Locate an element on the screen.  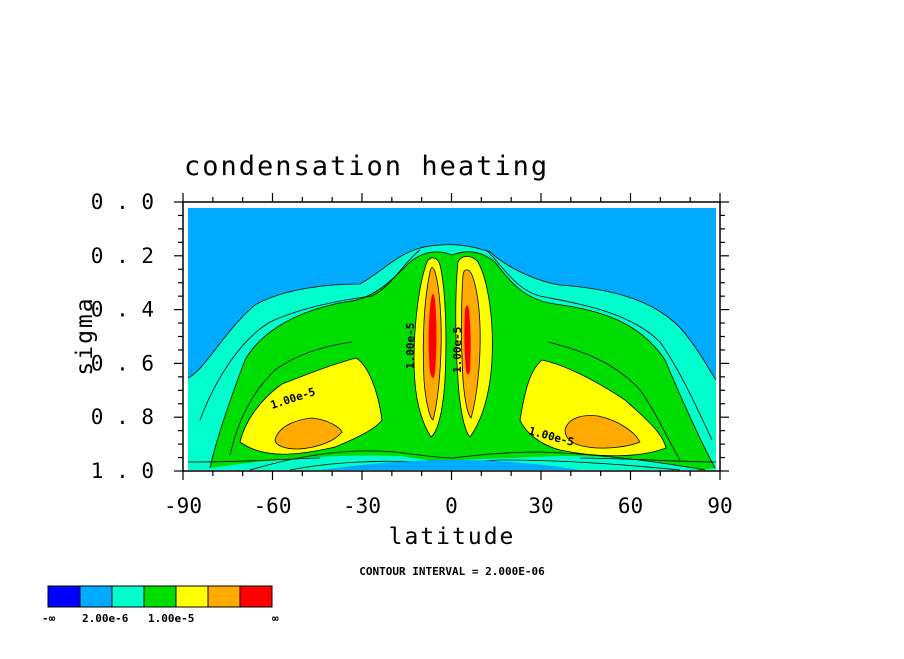
y-axis-title: sigma is located at coordinates (85, 335).